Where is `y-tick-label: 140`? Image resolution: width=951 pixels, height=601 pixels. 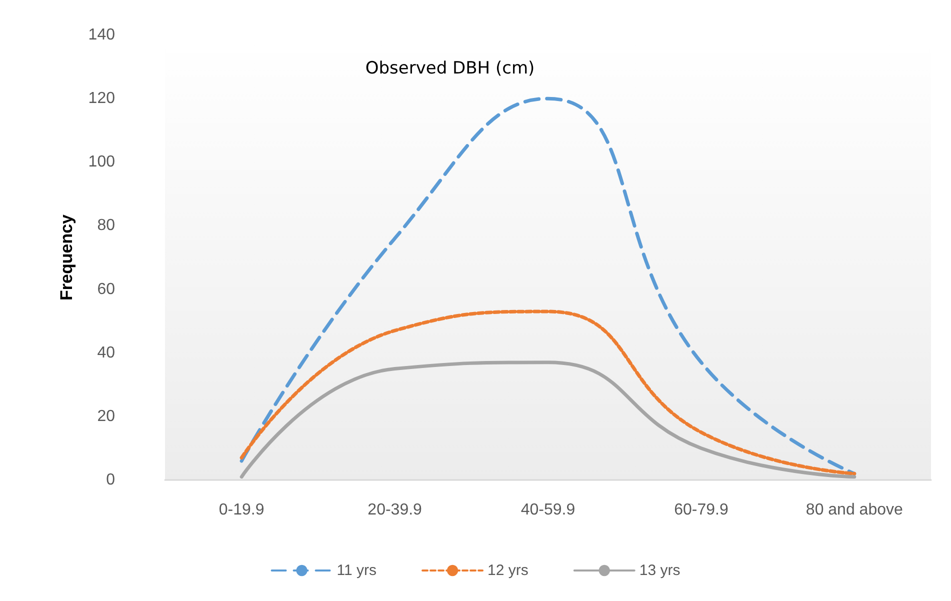
y-tick-label: 140 is located at coordinates (102, 35).